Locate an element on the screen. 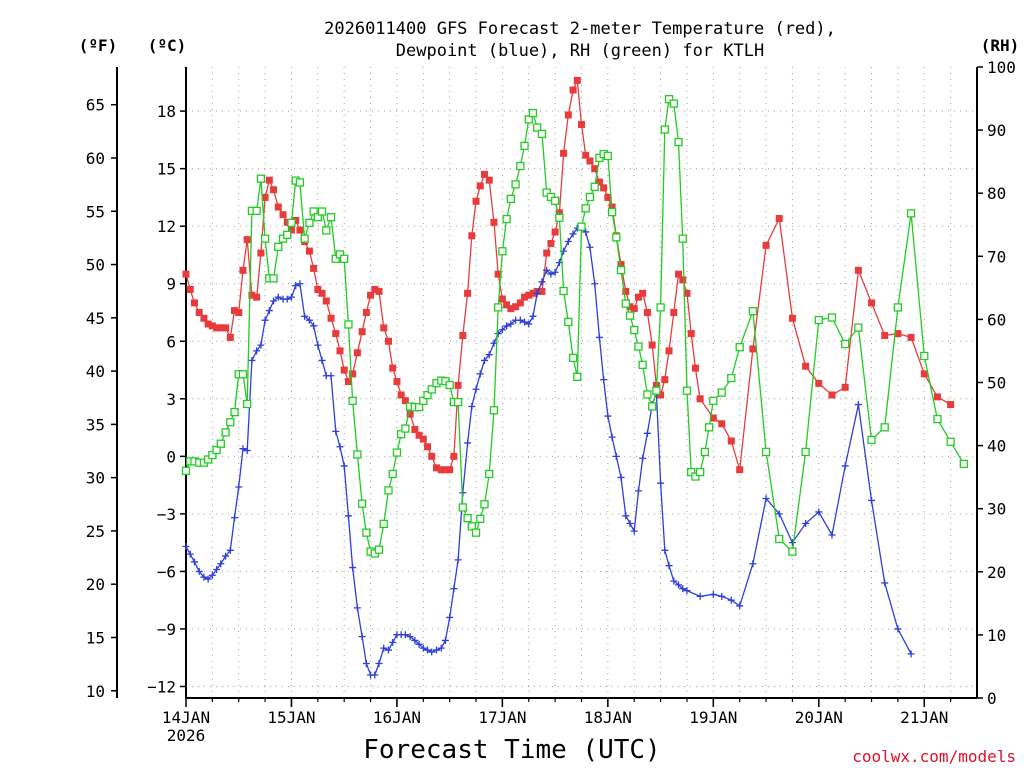 This screenshot has width=1024, height=768. celsius-tick-label: 3 is located at coordinates (171, 399).